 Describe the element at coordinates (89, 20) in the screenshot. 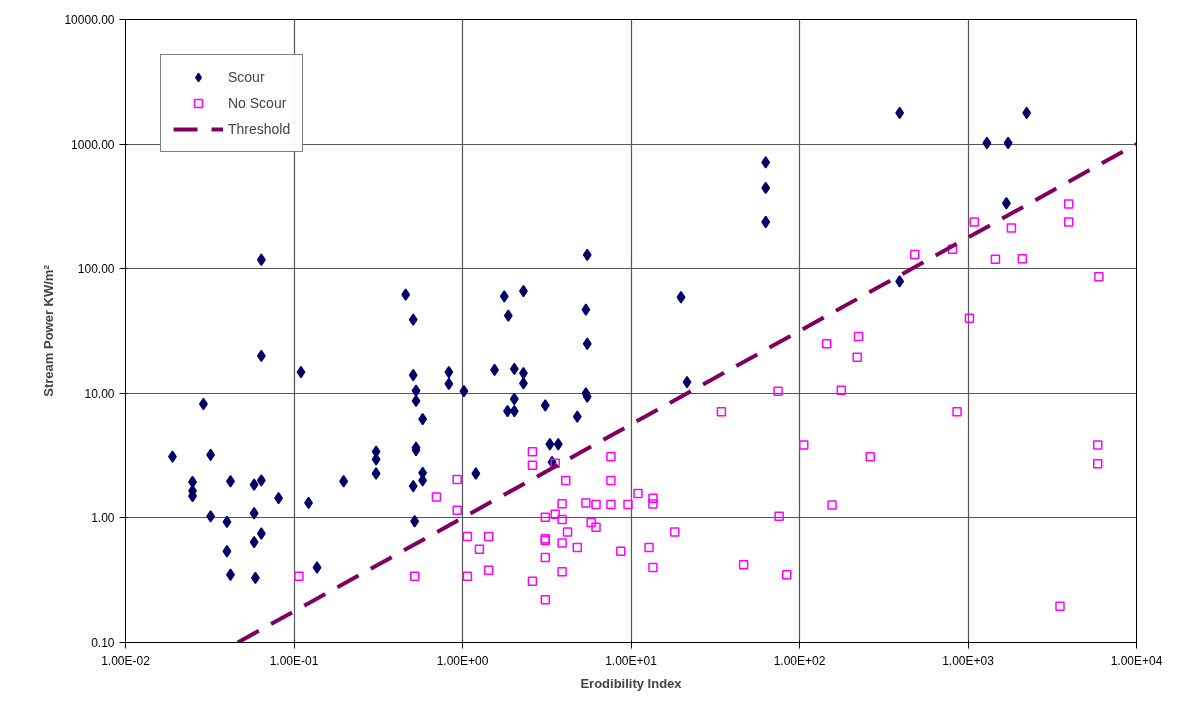

I see `y-tick-label: 10000.00` at that location.